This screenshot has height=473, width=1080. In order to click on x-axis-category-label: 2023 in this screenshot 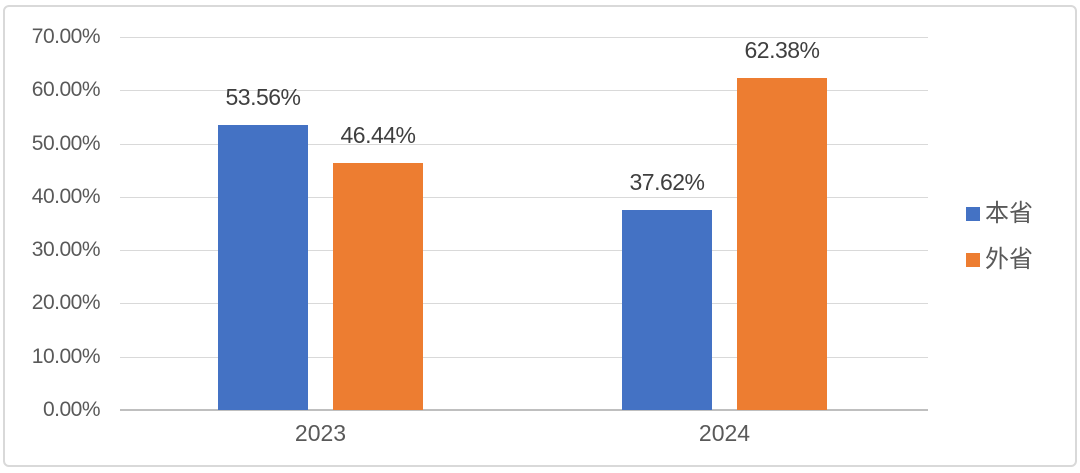, I will do `click(320, 433)`.